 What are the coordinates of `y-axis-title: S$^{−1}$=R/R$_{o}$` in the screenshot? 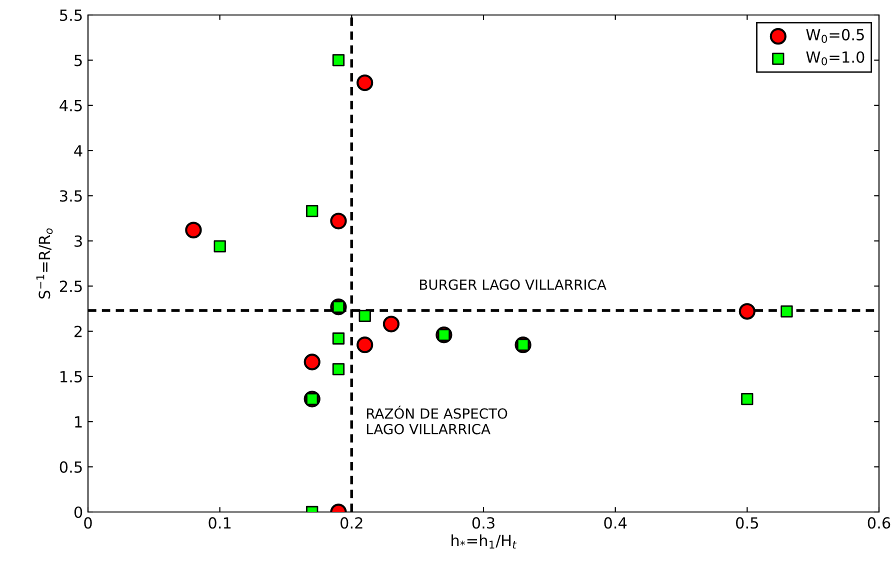 It's located at (44, 263).